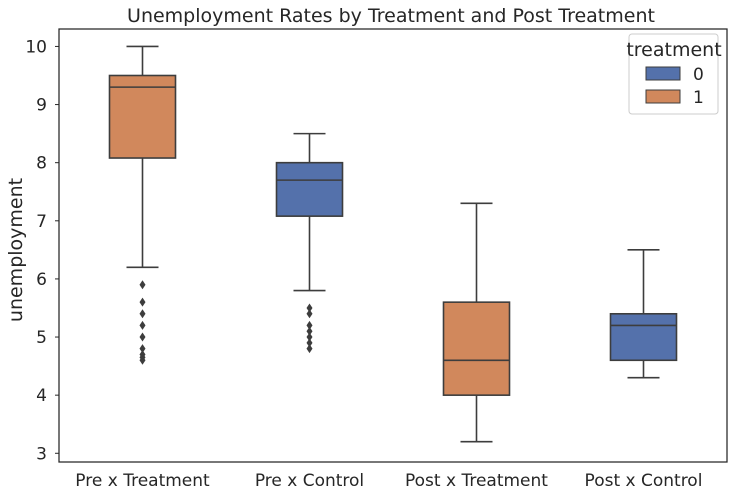  Describe the element at coordinates (41, 164) in the screenshot. I see `y-tick-label: 8` at that location.